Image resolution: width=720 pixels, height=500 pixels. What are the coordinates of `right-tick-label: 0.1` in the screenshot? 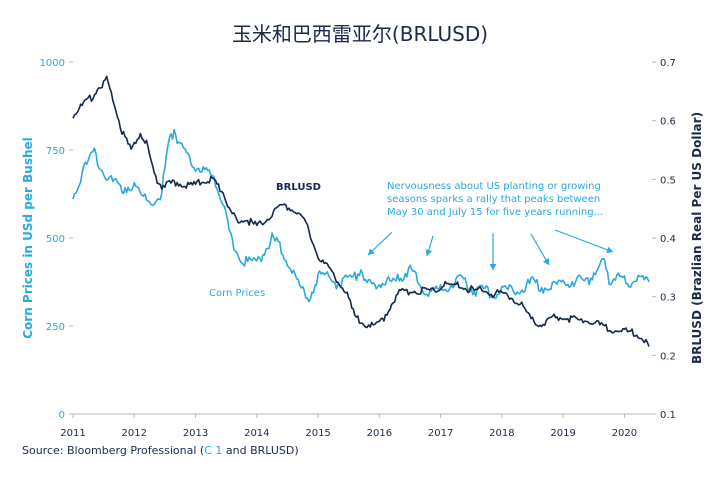 It's located at (668, 415).